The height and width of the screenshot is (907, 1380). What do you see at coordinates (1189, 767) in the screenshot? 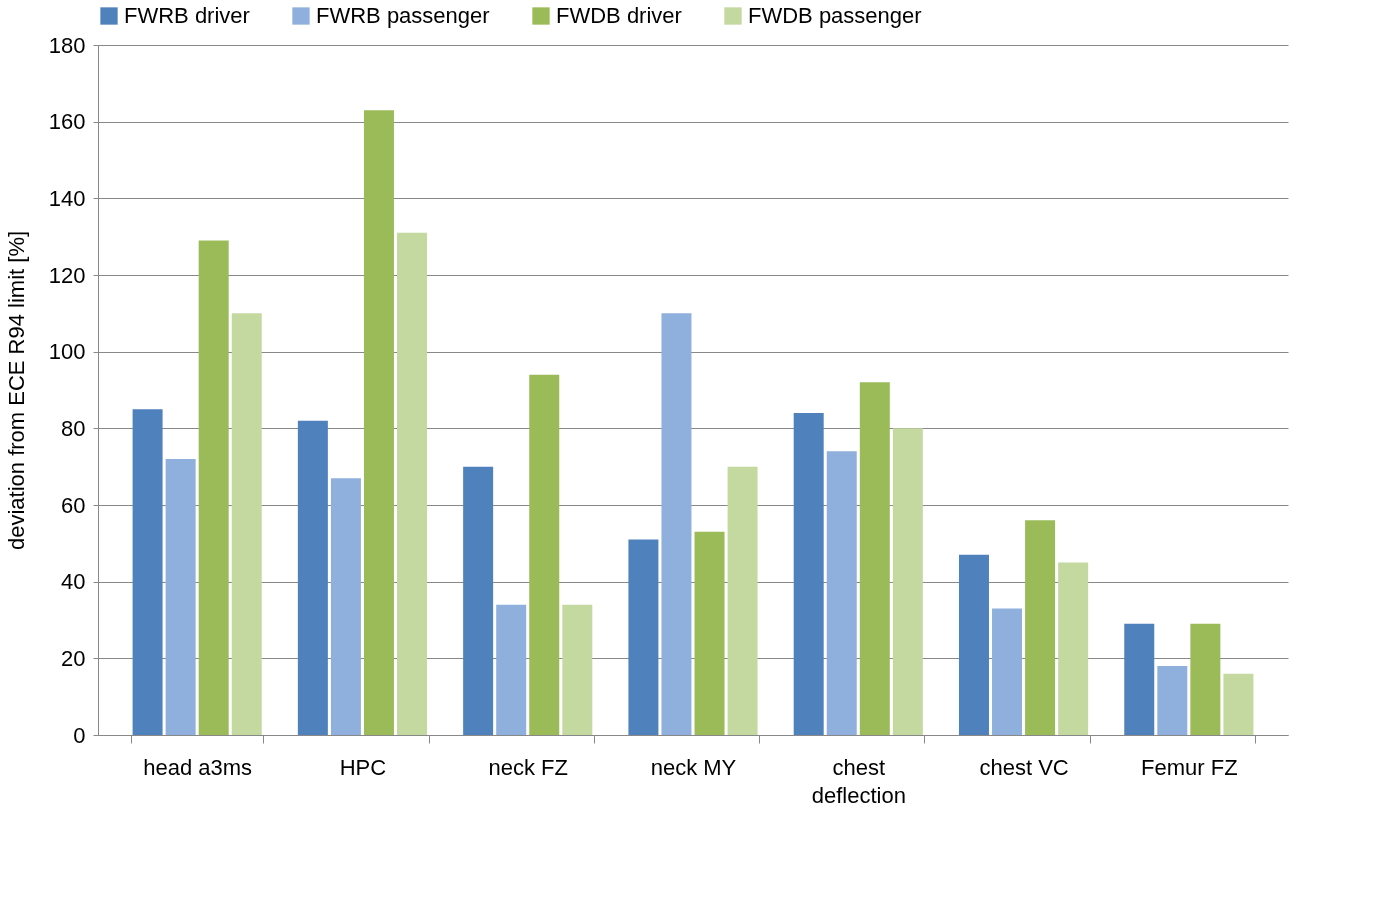
I see `x-tick-label: Femur FZ` at bounding box center [1189, 767].